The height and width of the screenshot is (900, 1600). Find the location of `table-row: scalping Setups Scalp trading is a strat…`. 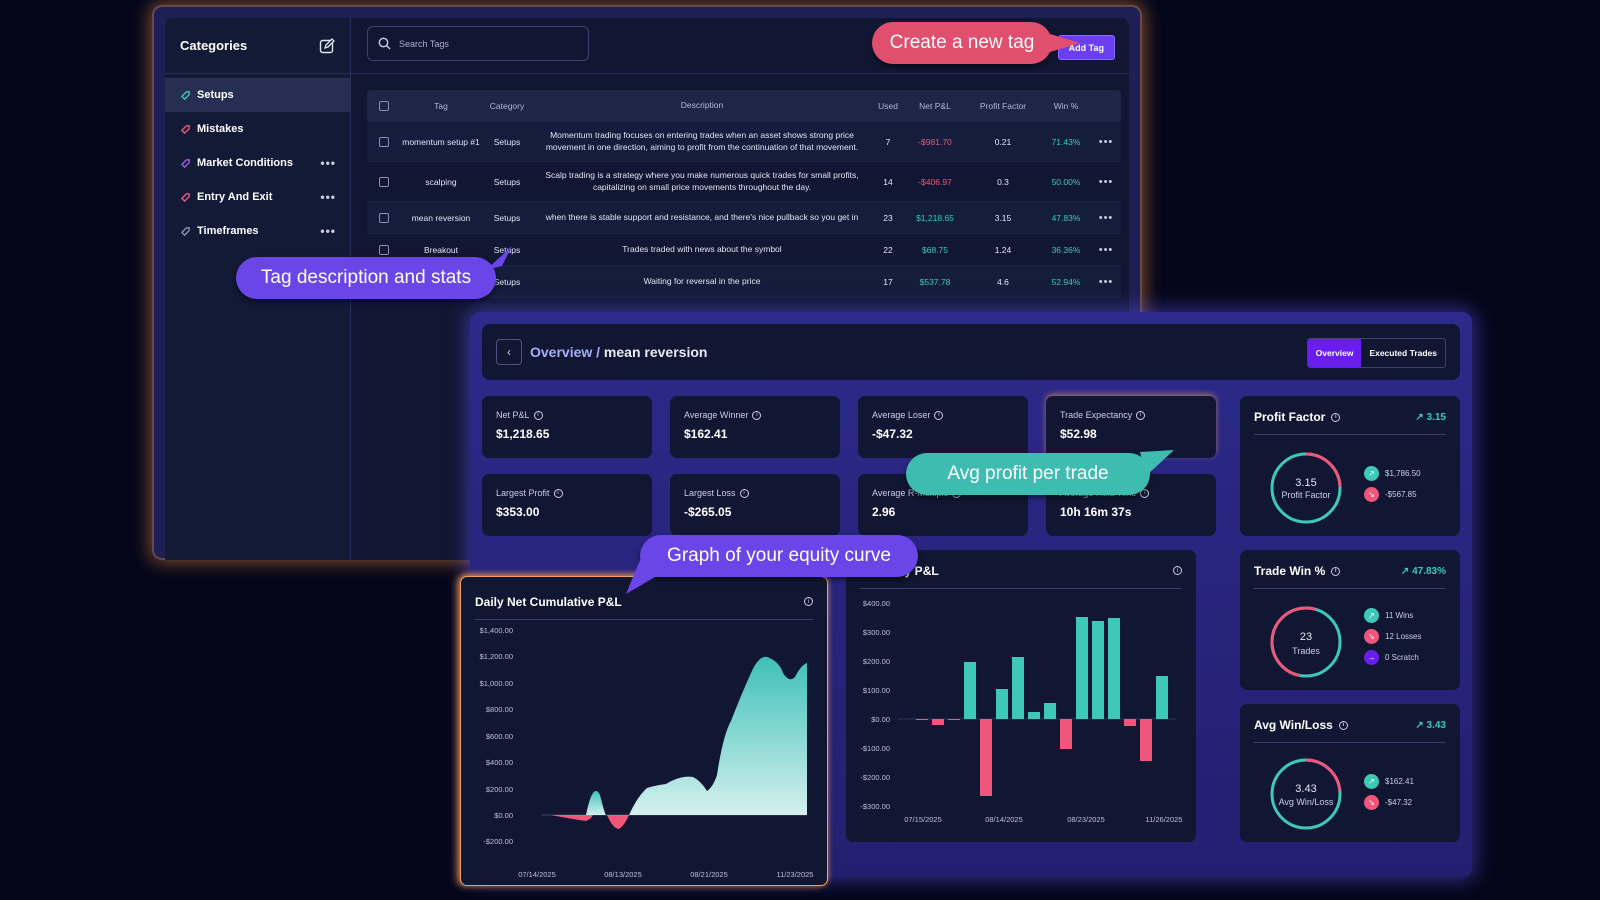

table-row: scalping Setups Scalp trading is a strat… is located at coordinates (744, 182).